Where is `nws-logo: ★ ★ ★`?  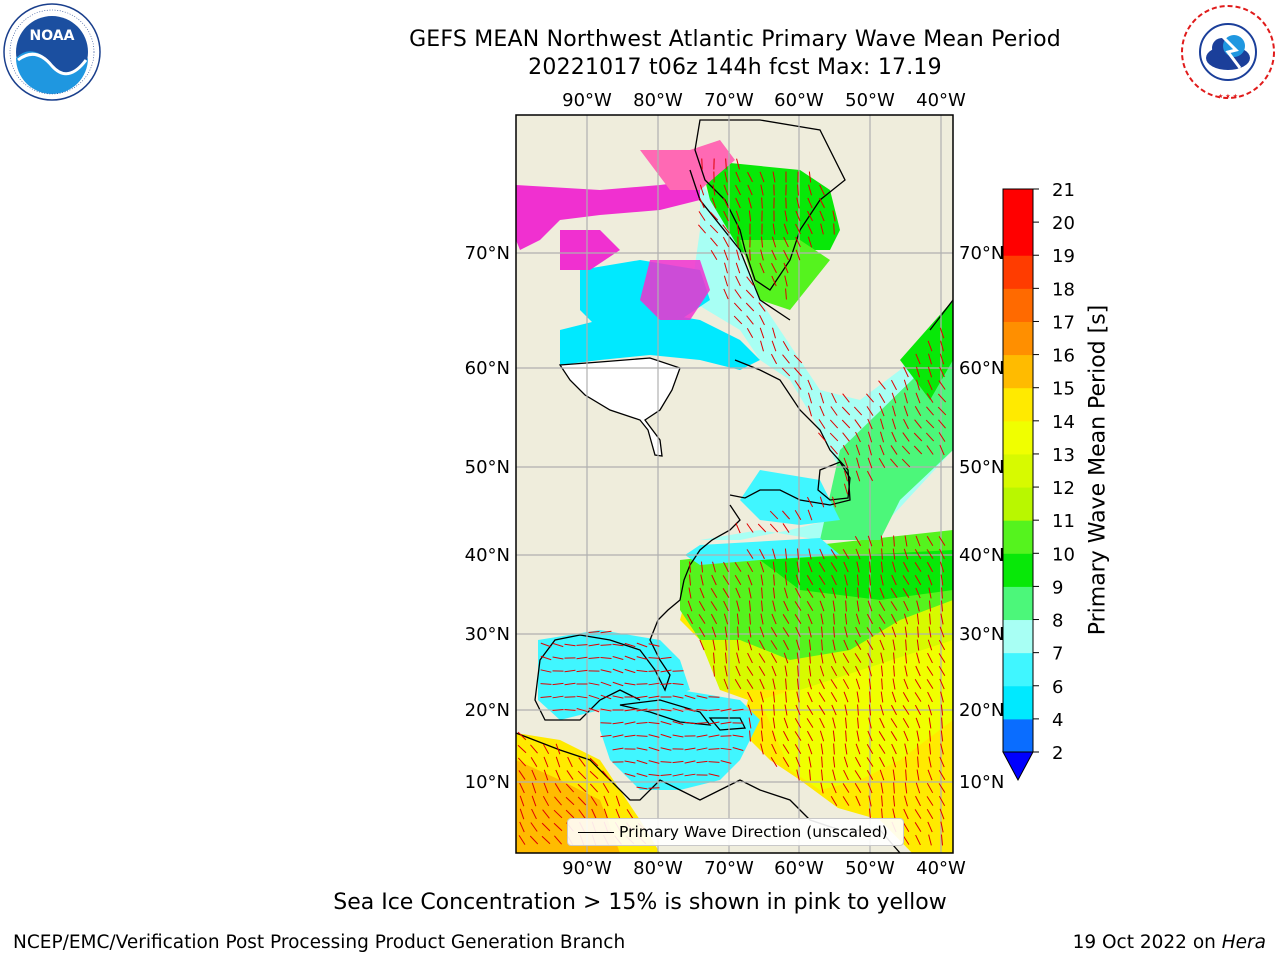
nws-logo: ★ ★ ★ is located at coordinates (1228, 52).